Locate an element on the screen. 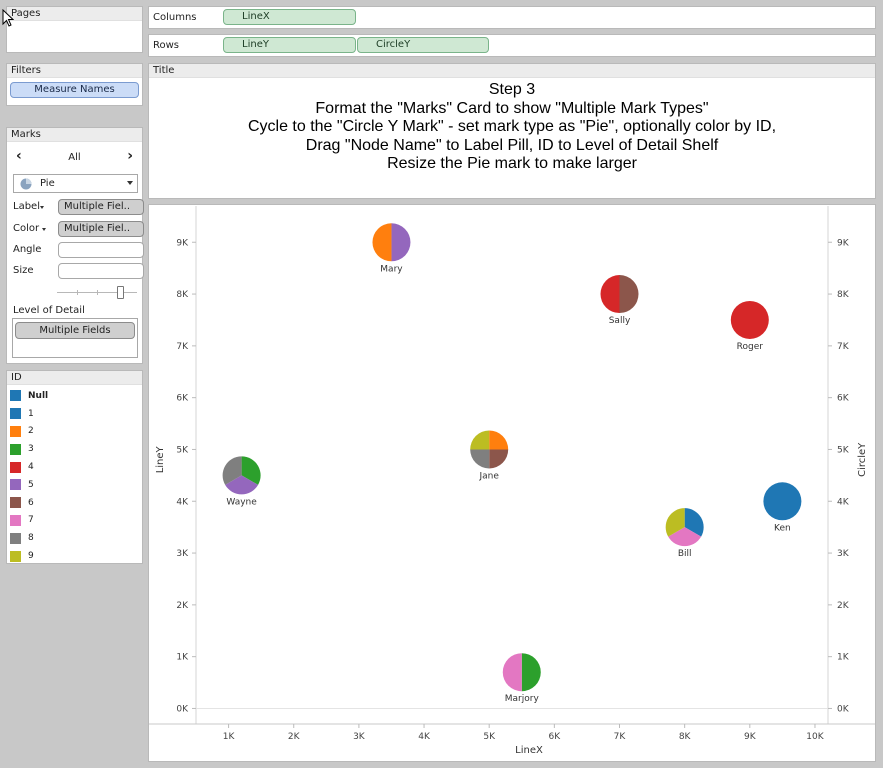 This screenshot has width=883, height=768. rows-shelf: Rows LineY CircleY is located at coordinates (512, 45).